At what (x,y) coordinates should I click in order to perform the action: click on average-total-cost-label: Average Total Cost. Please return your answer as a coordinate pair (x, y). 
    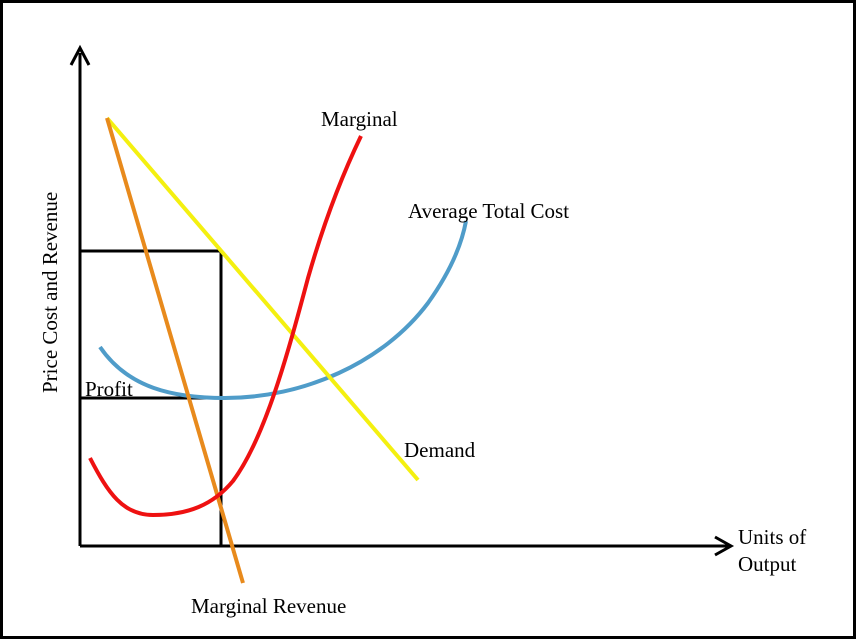
    Looking at the image, I should click on (488, 211).